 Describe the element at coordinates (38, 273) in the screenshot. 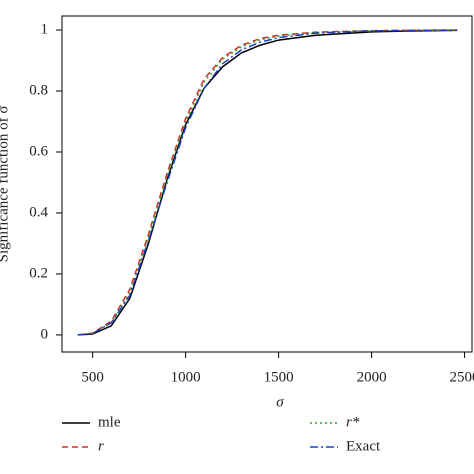

I see `y-tick-label: 0.2` at that location.